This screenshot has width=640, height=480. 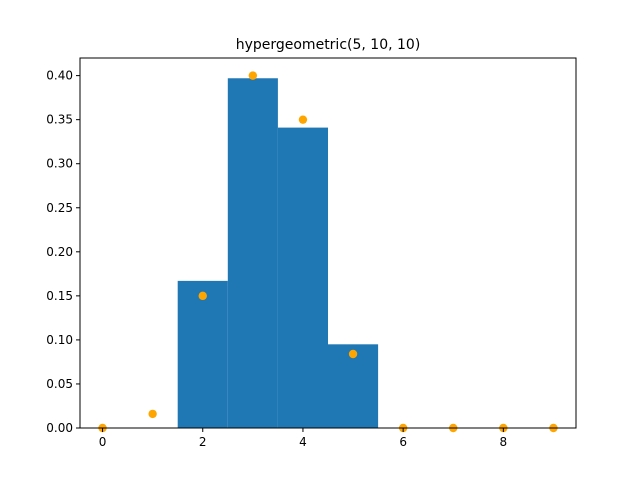 What do you see at coordinates (303, 442) in the screenshot?
I see `x-tick-label-2: 4` at bounding box center [303, 442].